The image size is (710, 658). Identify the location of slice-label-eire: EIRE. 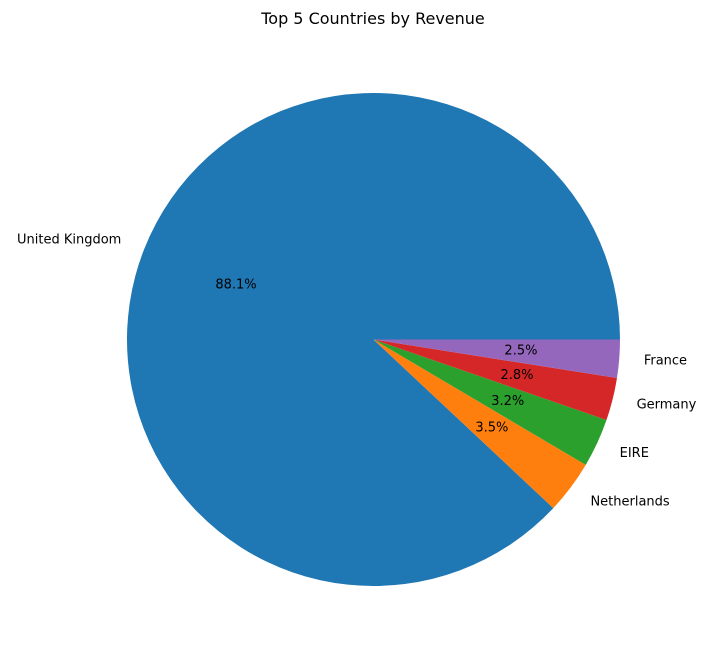
(634, 453).